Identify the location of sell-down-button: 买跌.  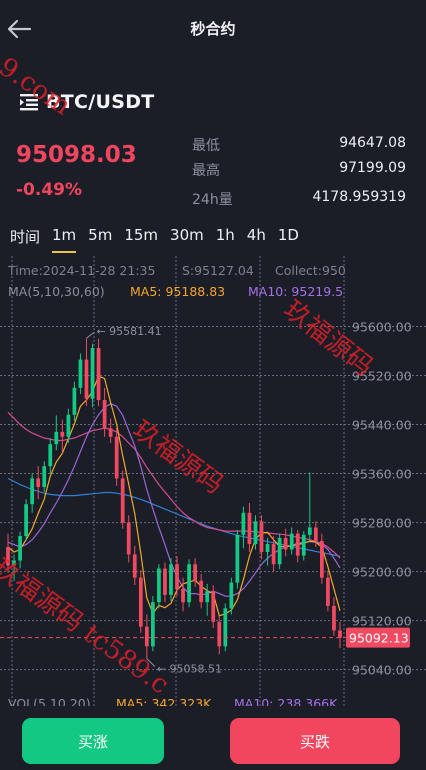
(315, 741).